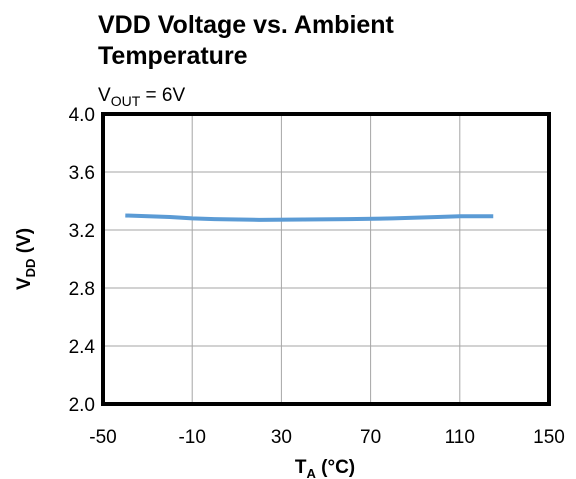 Image resolution: width=576 pixels, height=479 pixels. I want to click on y-tick-label: 2.8, so click(82, 289).